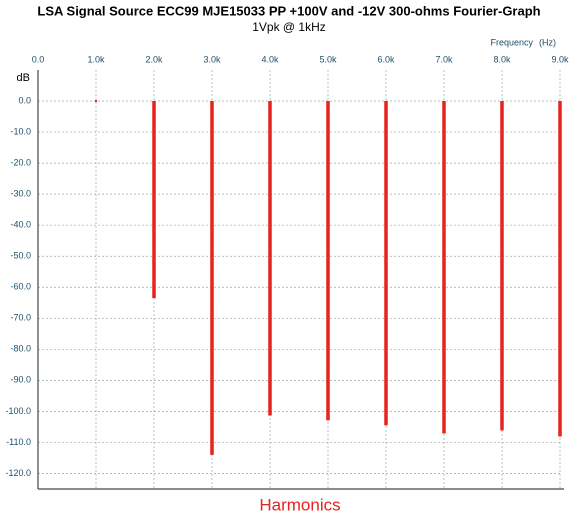 The image size is (578, 517). Describe the element at coordinates (502, 59) in the screenshot. I see `x-tick-label: 8.0k` at that location.